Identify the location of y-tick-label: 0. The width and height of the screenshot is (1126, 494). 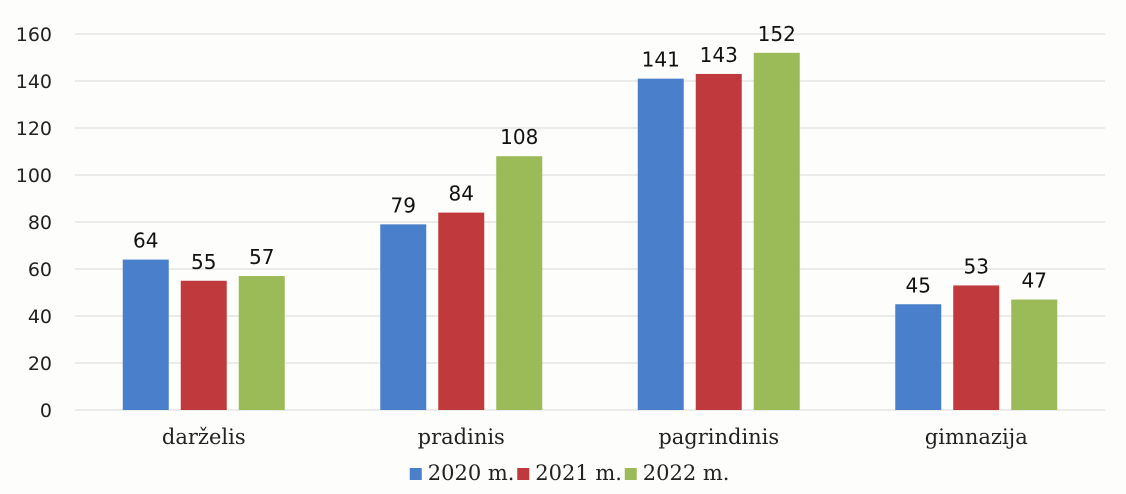
(46, 411).